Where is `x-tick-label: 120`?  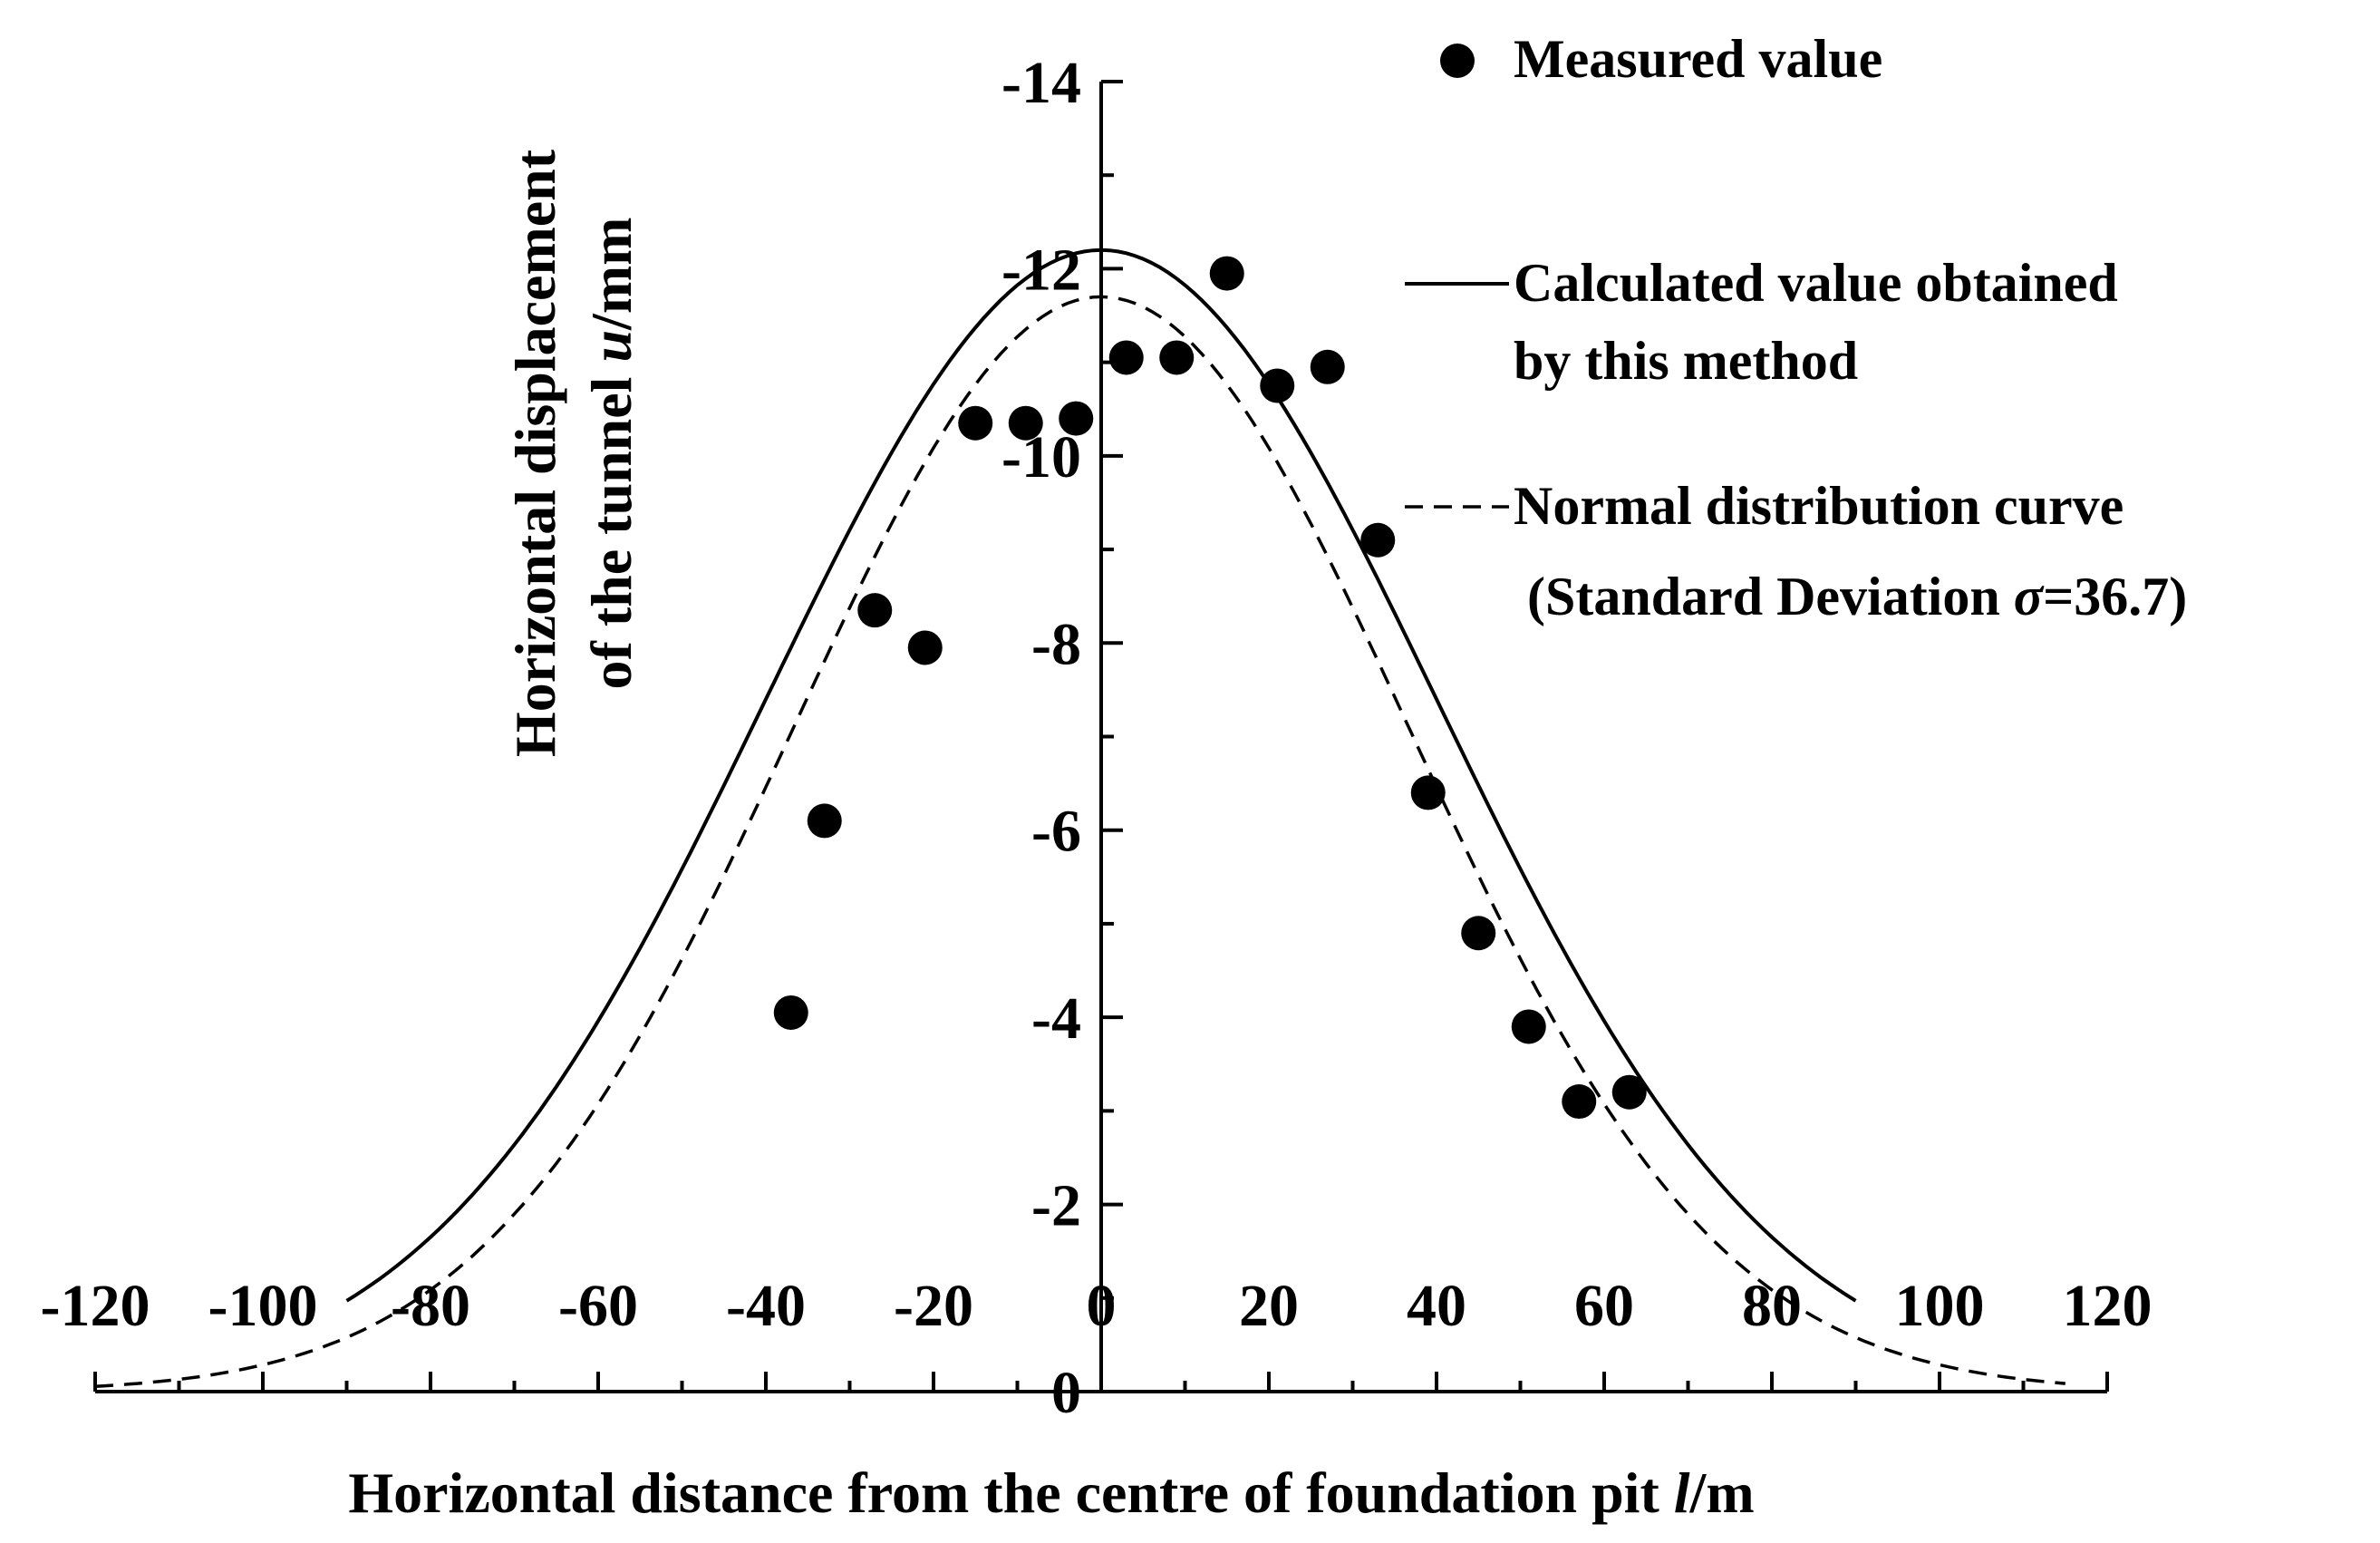
x-tick-label: 120 is located at coordinates (2108, 1306).